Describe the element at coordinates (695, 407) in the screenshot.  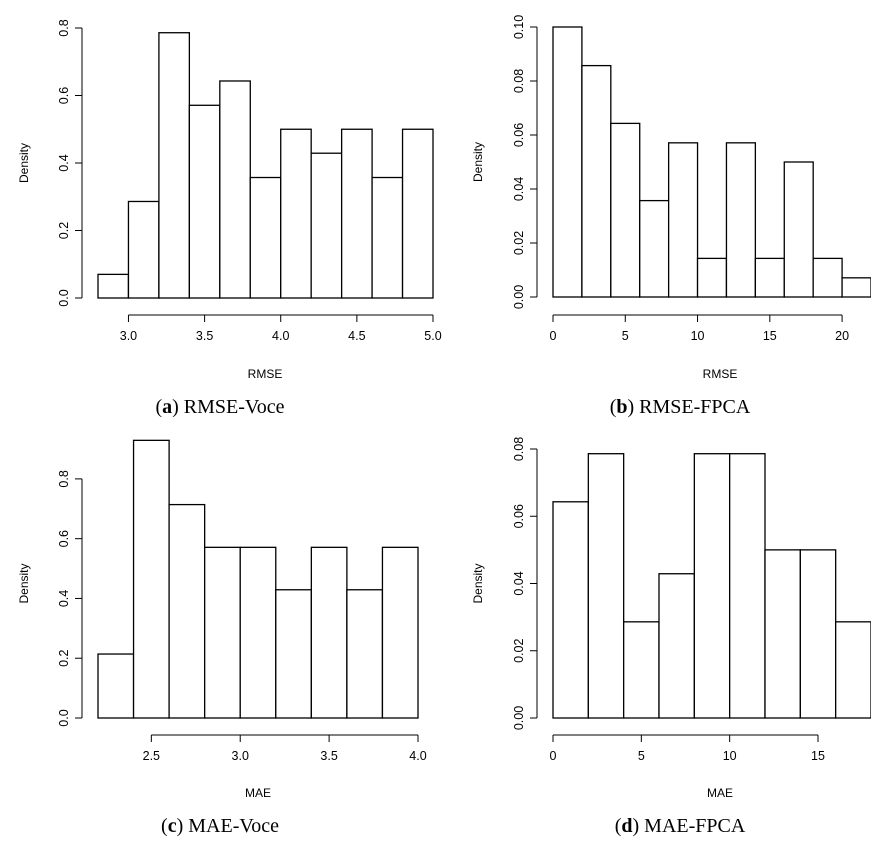
I see `caption-text: RMSE-FPCA` at that location.